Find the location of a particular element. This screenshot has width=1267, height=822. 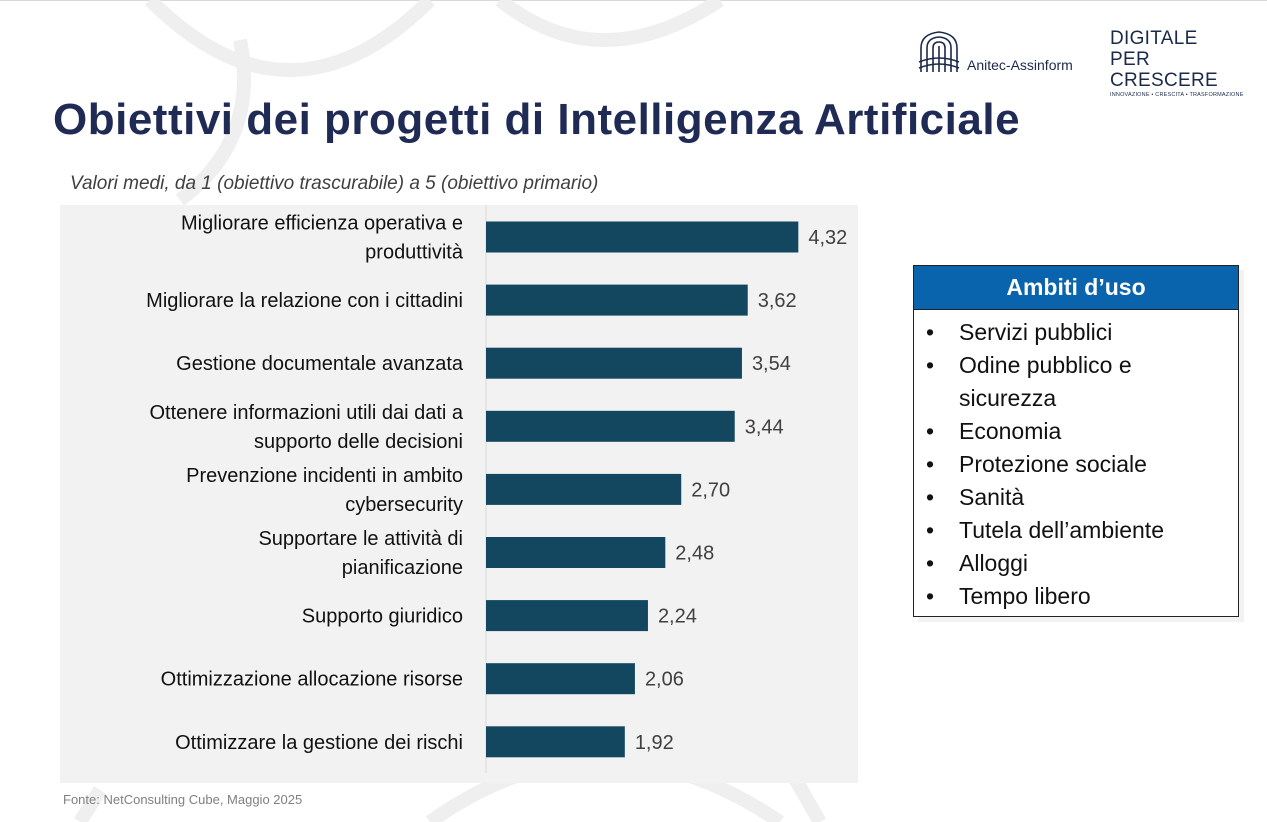

ambiti-item: • Alloggi is located at coordinates (1076, 563).